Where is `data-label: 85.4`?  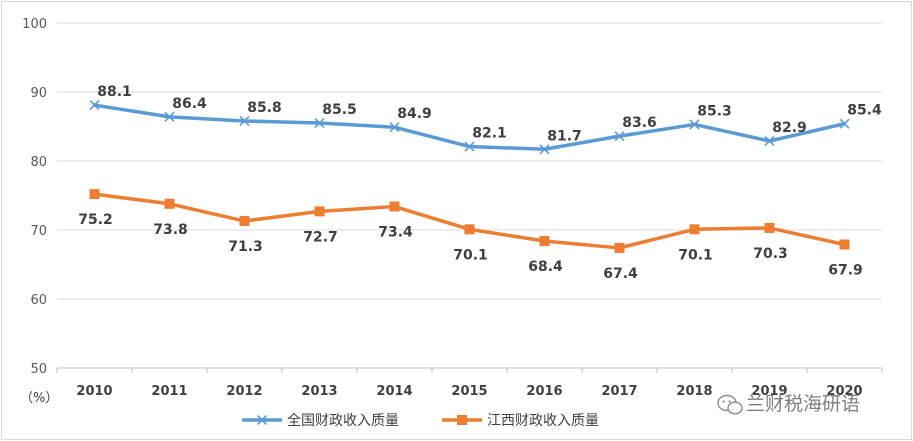 data-label: 85.4 is located at coordinates (864, 111).